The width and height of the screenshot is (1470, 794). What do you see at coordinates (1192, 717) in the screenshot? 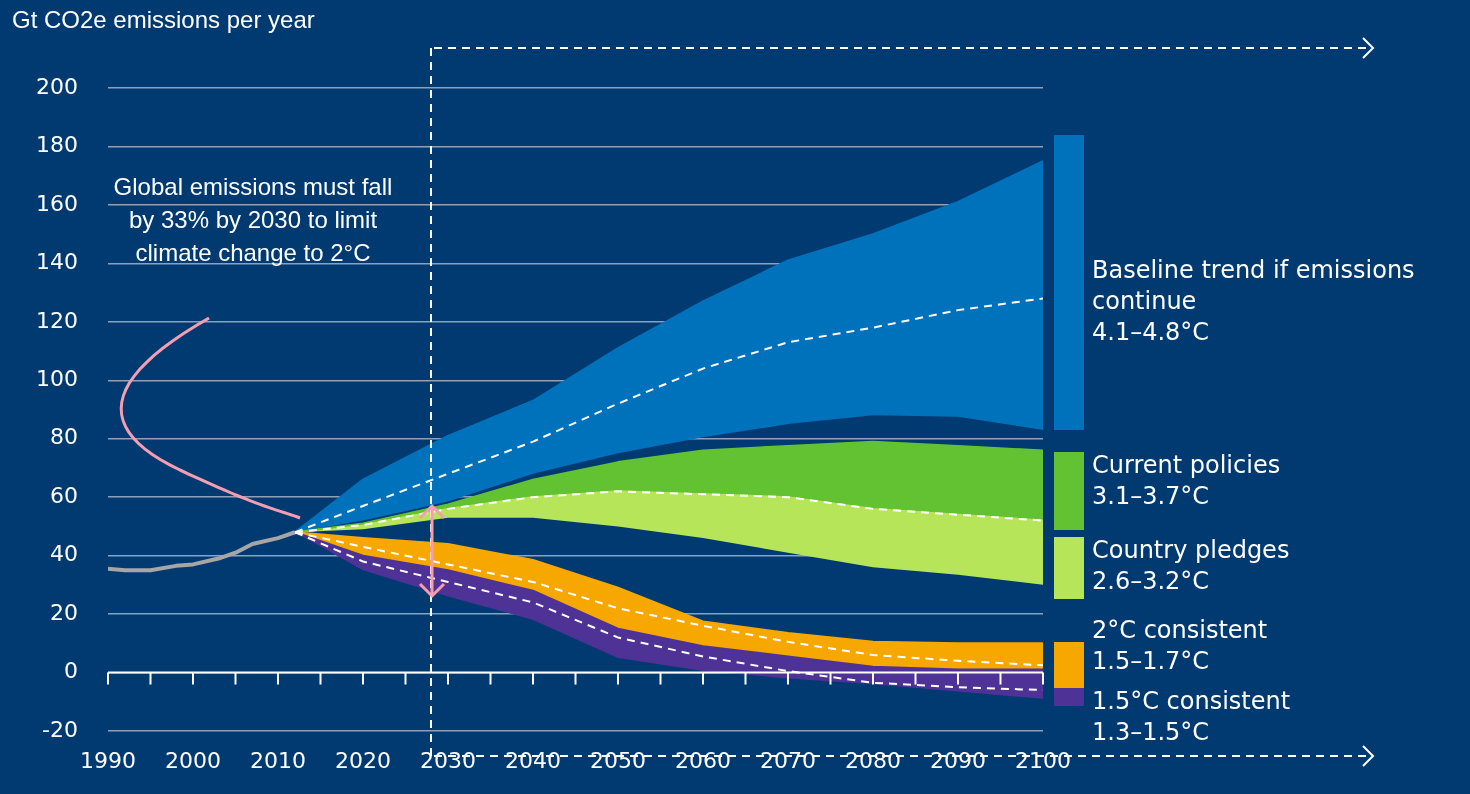
I see `legend-label: 1.5°C consistent 1.3–1.5°C` at bounding box center [1192, 717].